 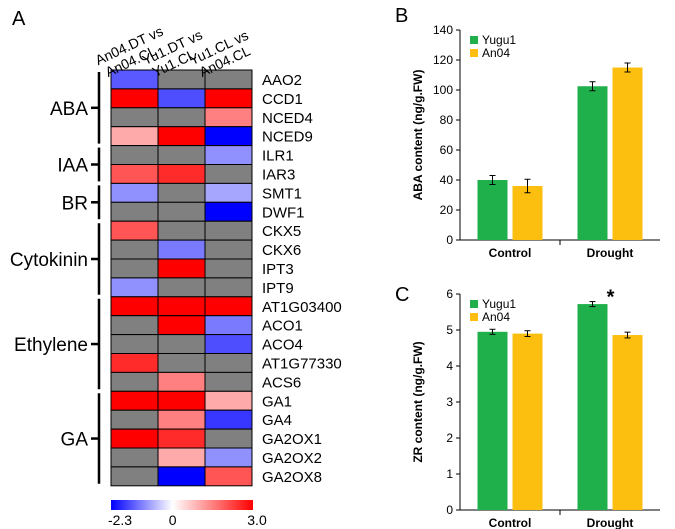 What do you see at coordinates (449, 366) in the screenshot?
I see `y-tick-label: 4` at bounding box center [449, 366].